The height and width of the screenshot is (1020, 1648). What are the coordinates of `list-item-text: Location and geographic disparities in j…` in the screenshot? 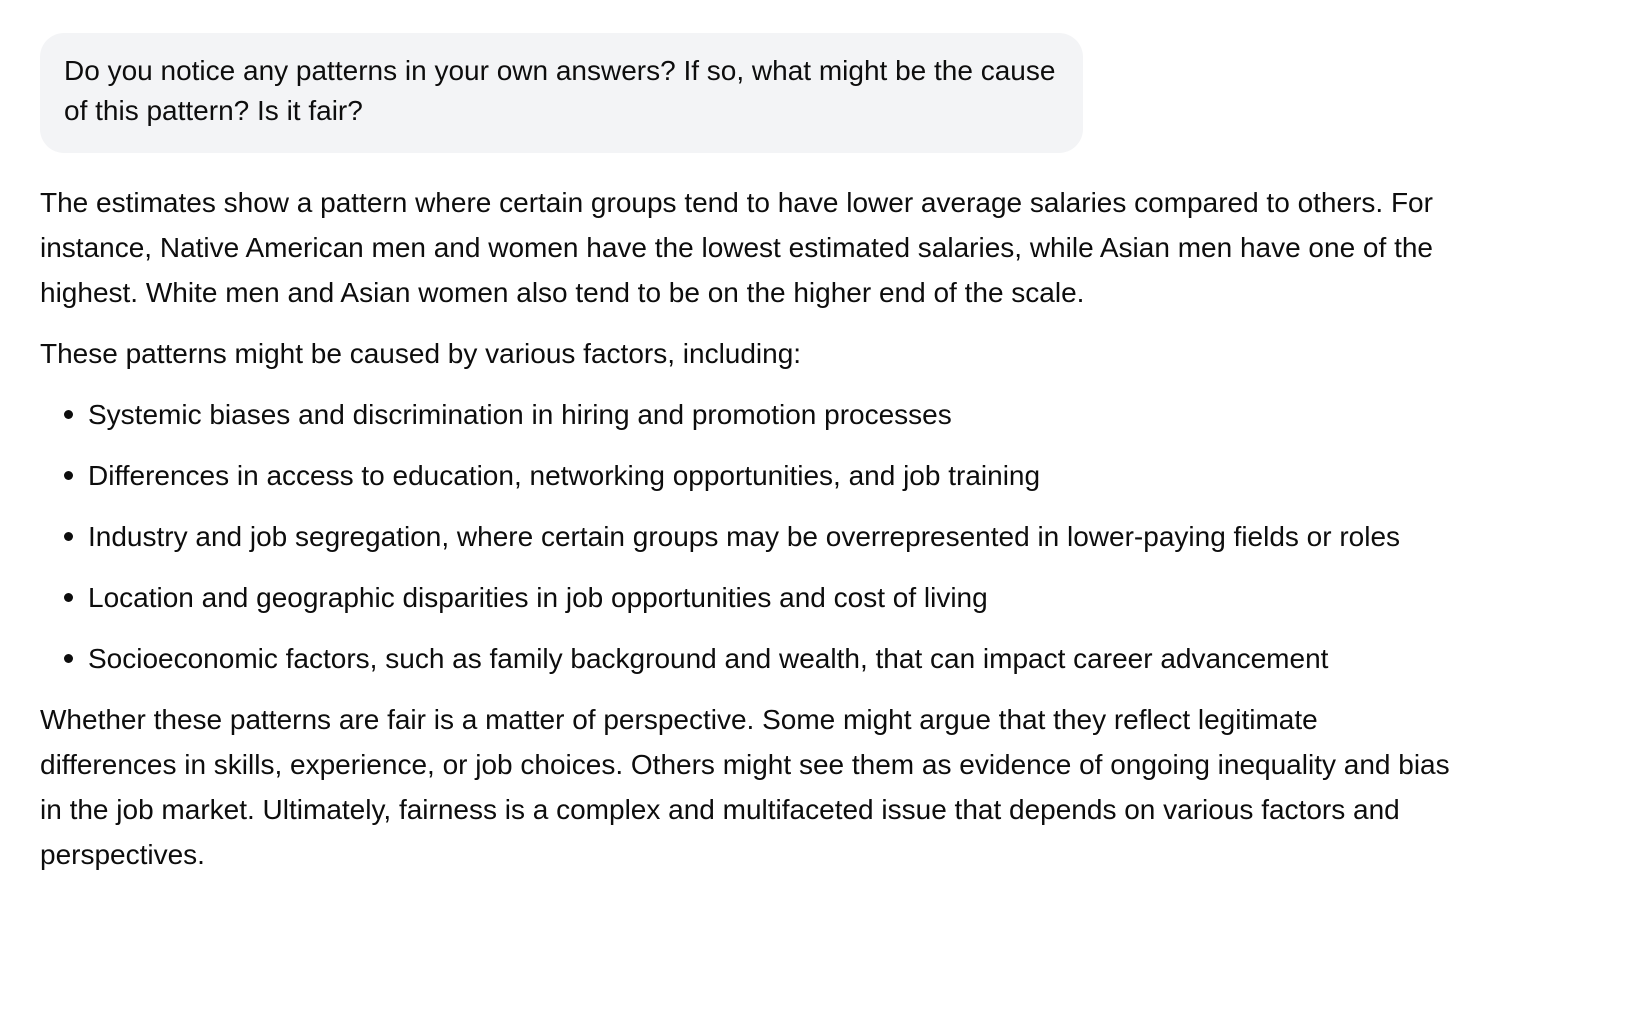 It's located at (538, 597).